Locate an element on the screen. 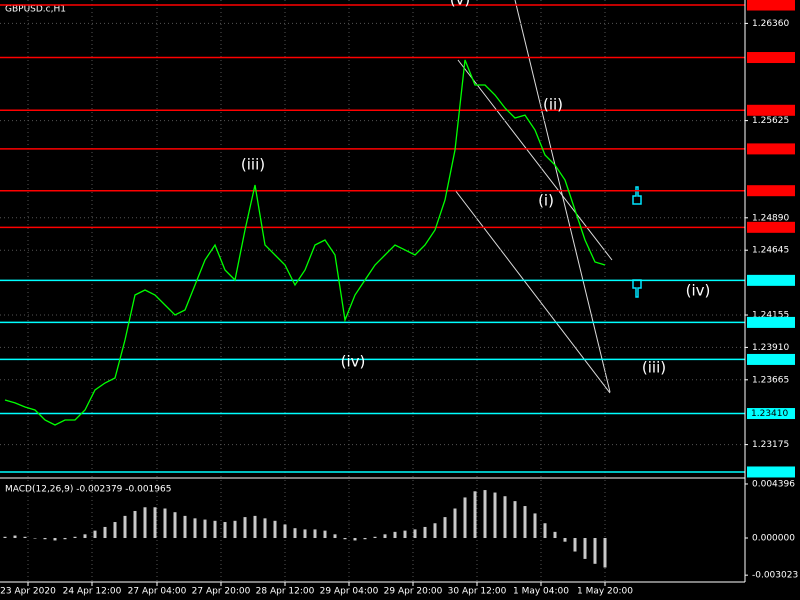 The image size is (800, 600). wave-label: (v) is located at coordinates (460, 4).